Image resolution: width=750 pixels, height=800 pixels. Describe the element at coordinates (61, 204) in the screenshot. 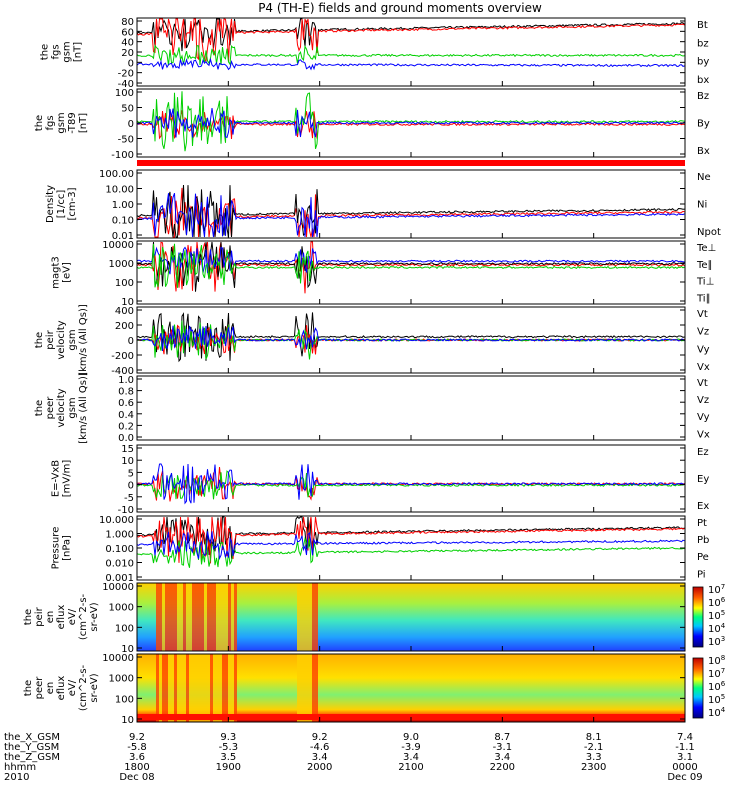

I see `y-axis-label: Density[1/cc][cm-3]` at that location.